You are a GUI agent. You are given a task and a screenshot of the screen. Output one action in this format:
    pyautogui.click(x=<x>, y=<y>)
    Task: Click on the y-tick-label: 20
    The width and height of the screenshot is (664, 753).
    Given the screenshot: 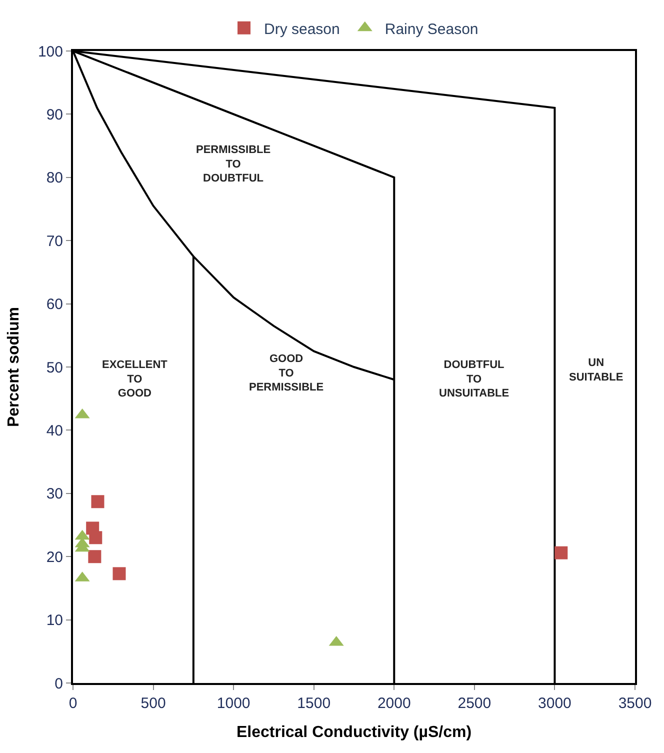 What is the action you would take?
    pyautogui.click(x=54, y=557)
    